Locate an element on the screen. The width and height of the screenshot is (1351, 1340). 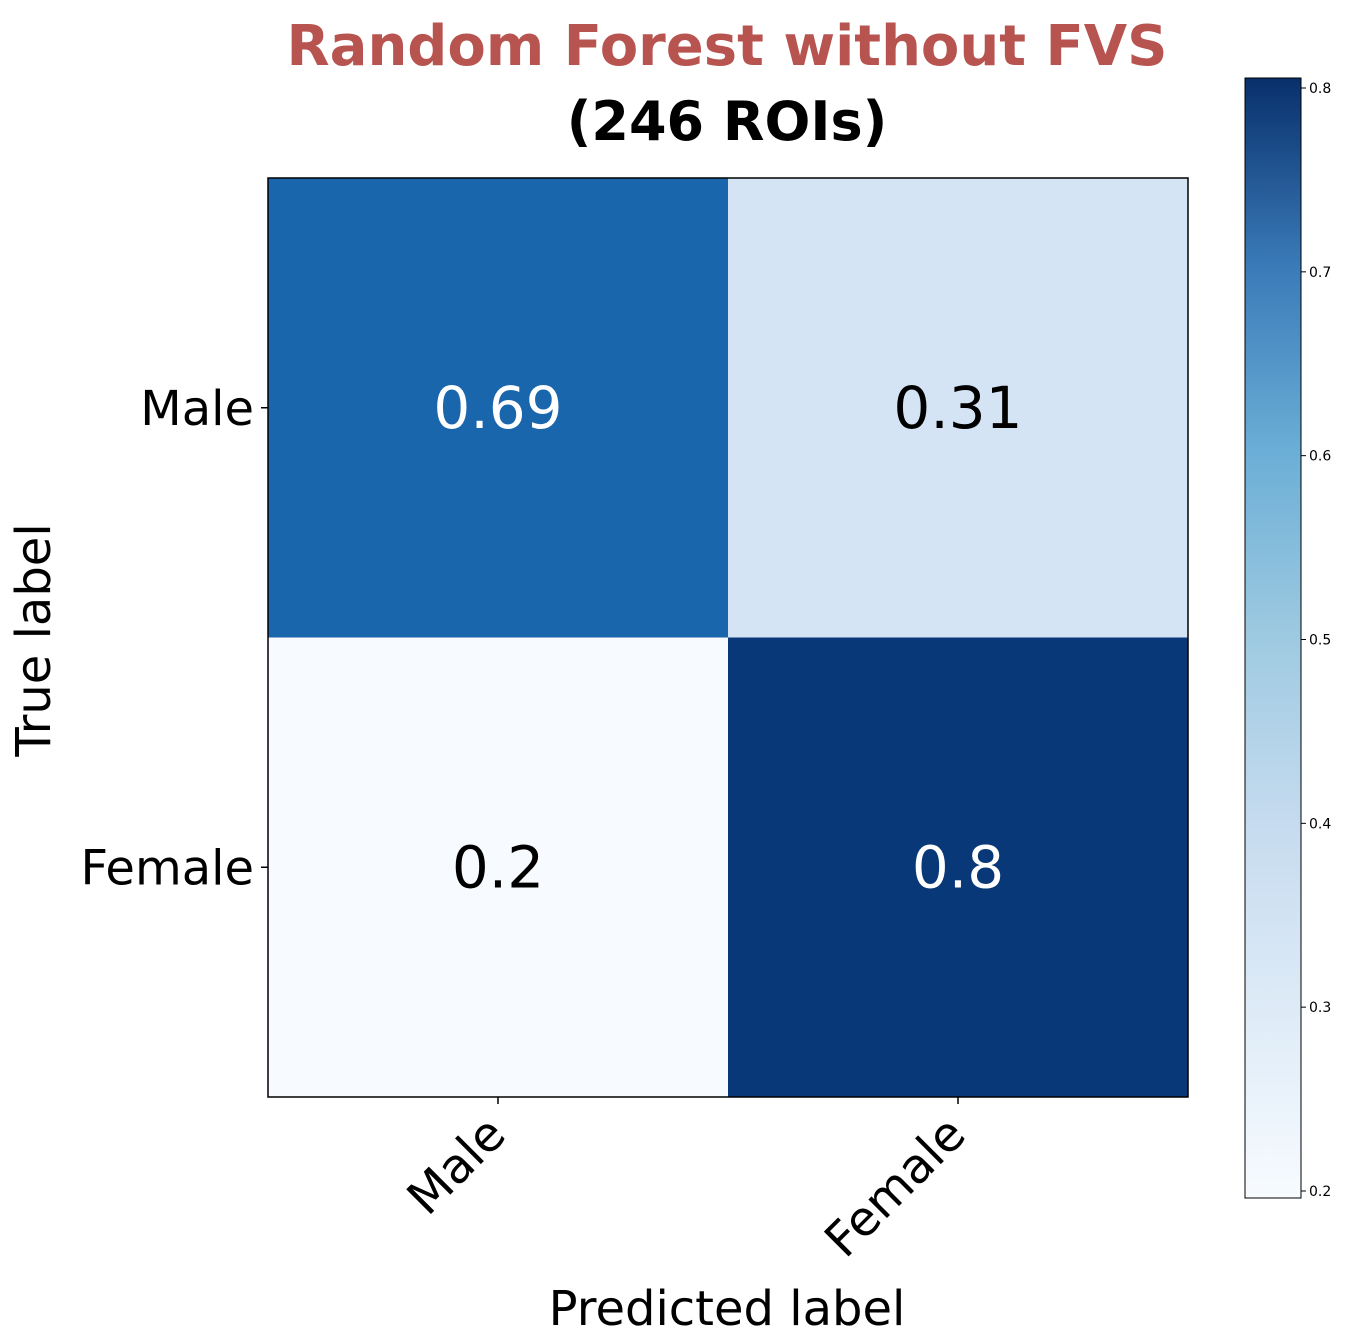
colorbar-tick-label: 0.4 is located at coordinates (1320, 824).